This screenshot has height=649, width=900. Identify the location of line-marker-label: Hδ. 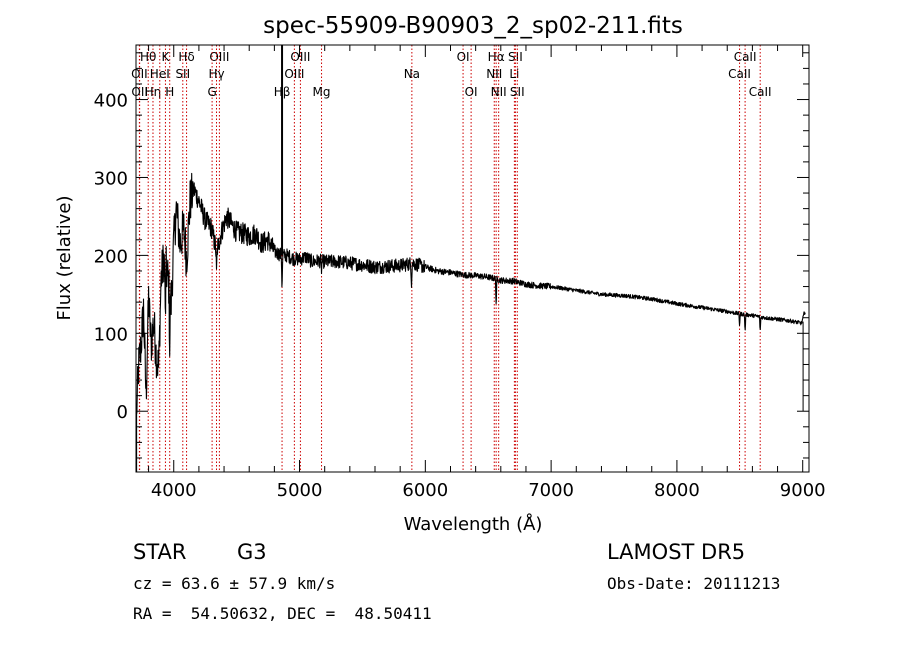
(186, 57).